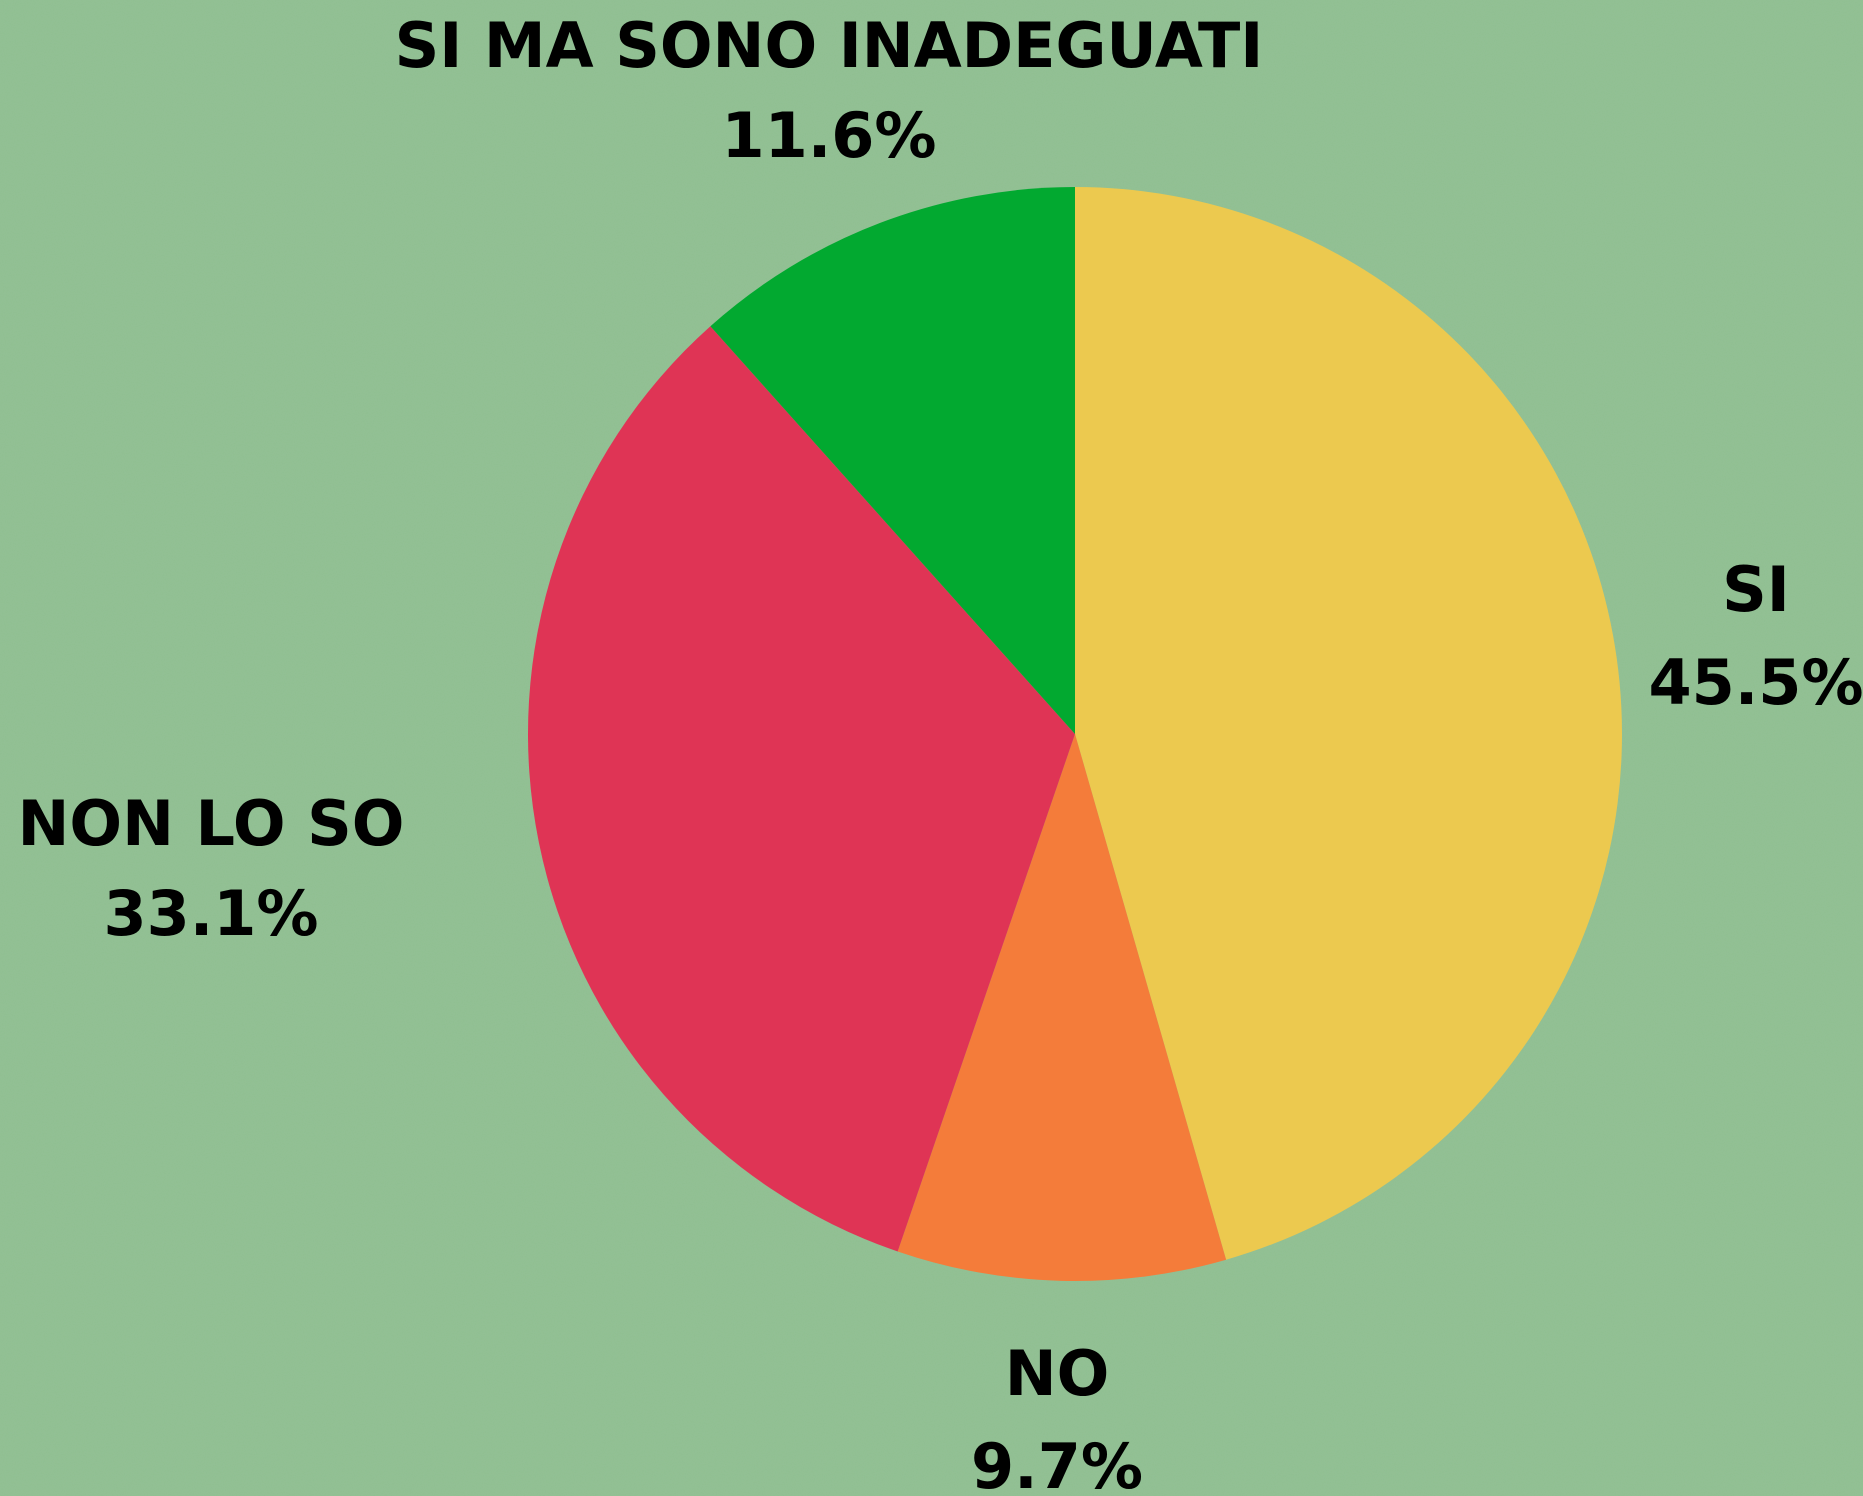  Describe the element at coordinates (1756, 589) in the screenshot. I see `slice-label: SI` at that location.